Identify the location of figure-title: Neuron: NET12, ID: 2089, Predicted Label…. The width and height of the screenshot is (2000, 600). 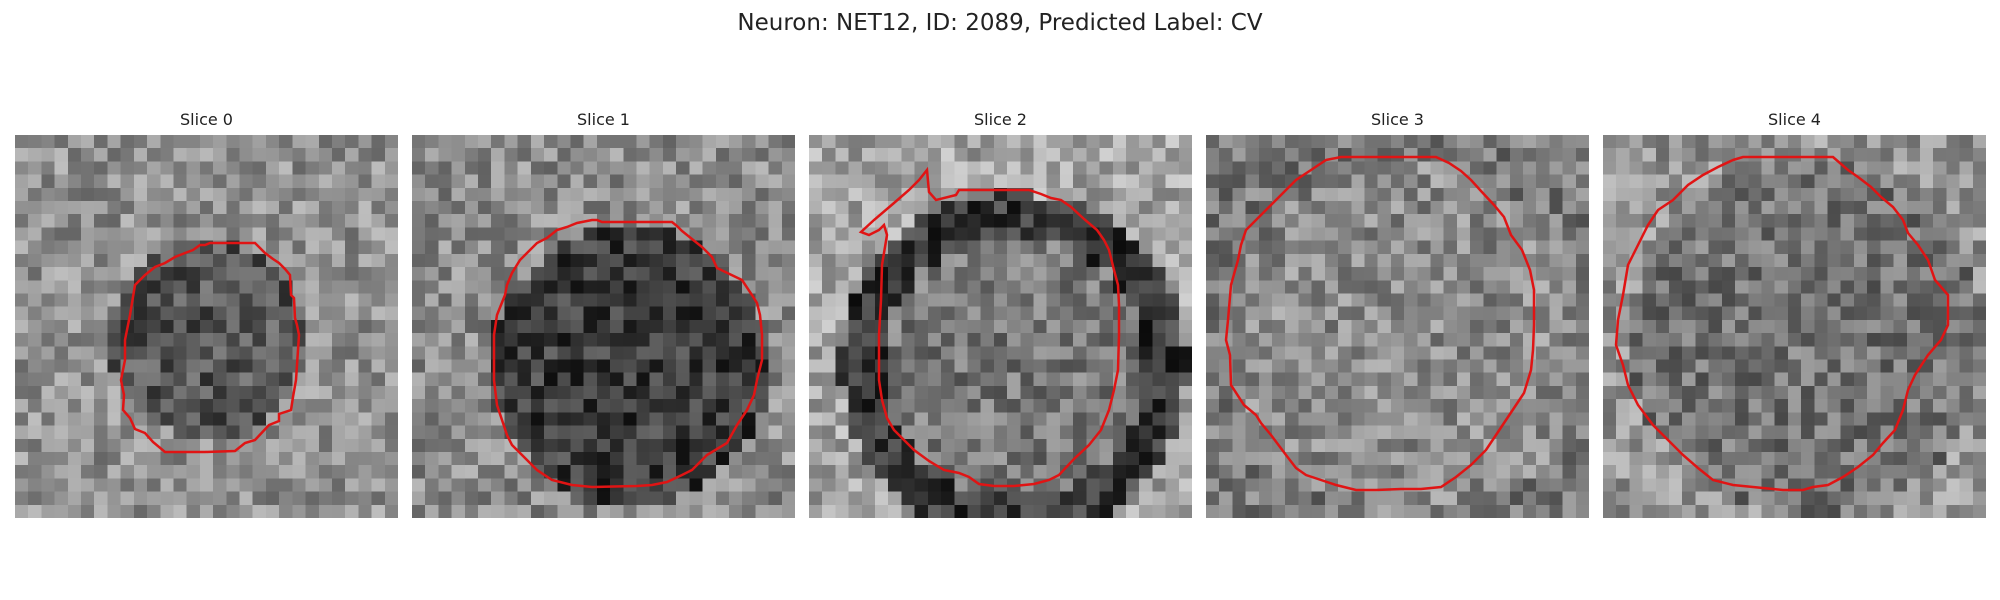
(1000, 23).